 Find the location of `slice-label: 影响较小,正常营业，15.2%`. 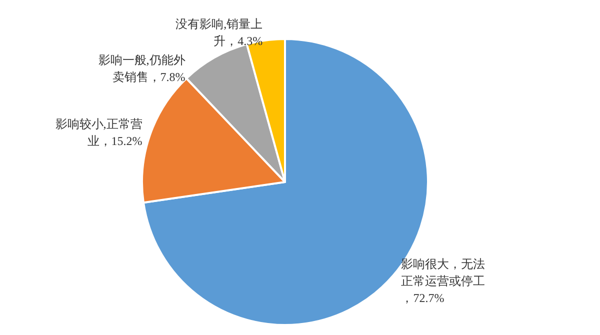

slice-label: 影响较小,正常营业，15.2% is located at coordinates (98, 132).